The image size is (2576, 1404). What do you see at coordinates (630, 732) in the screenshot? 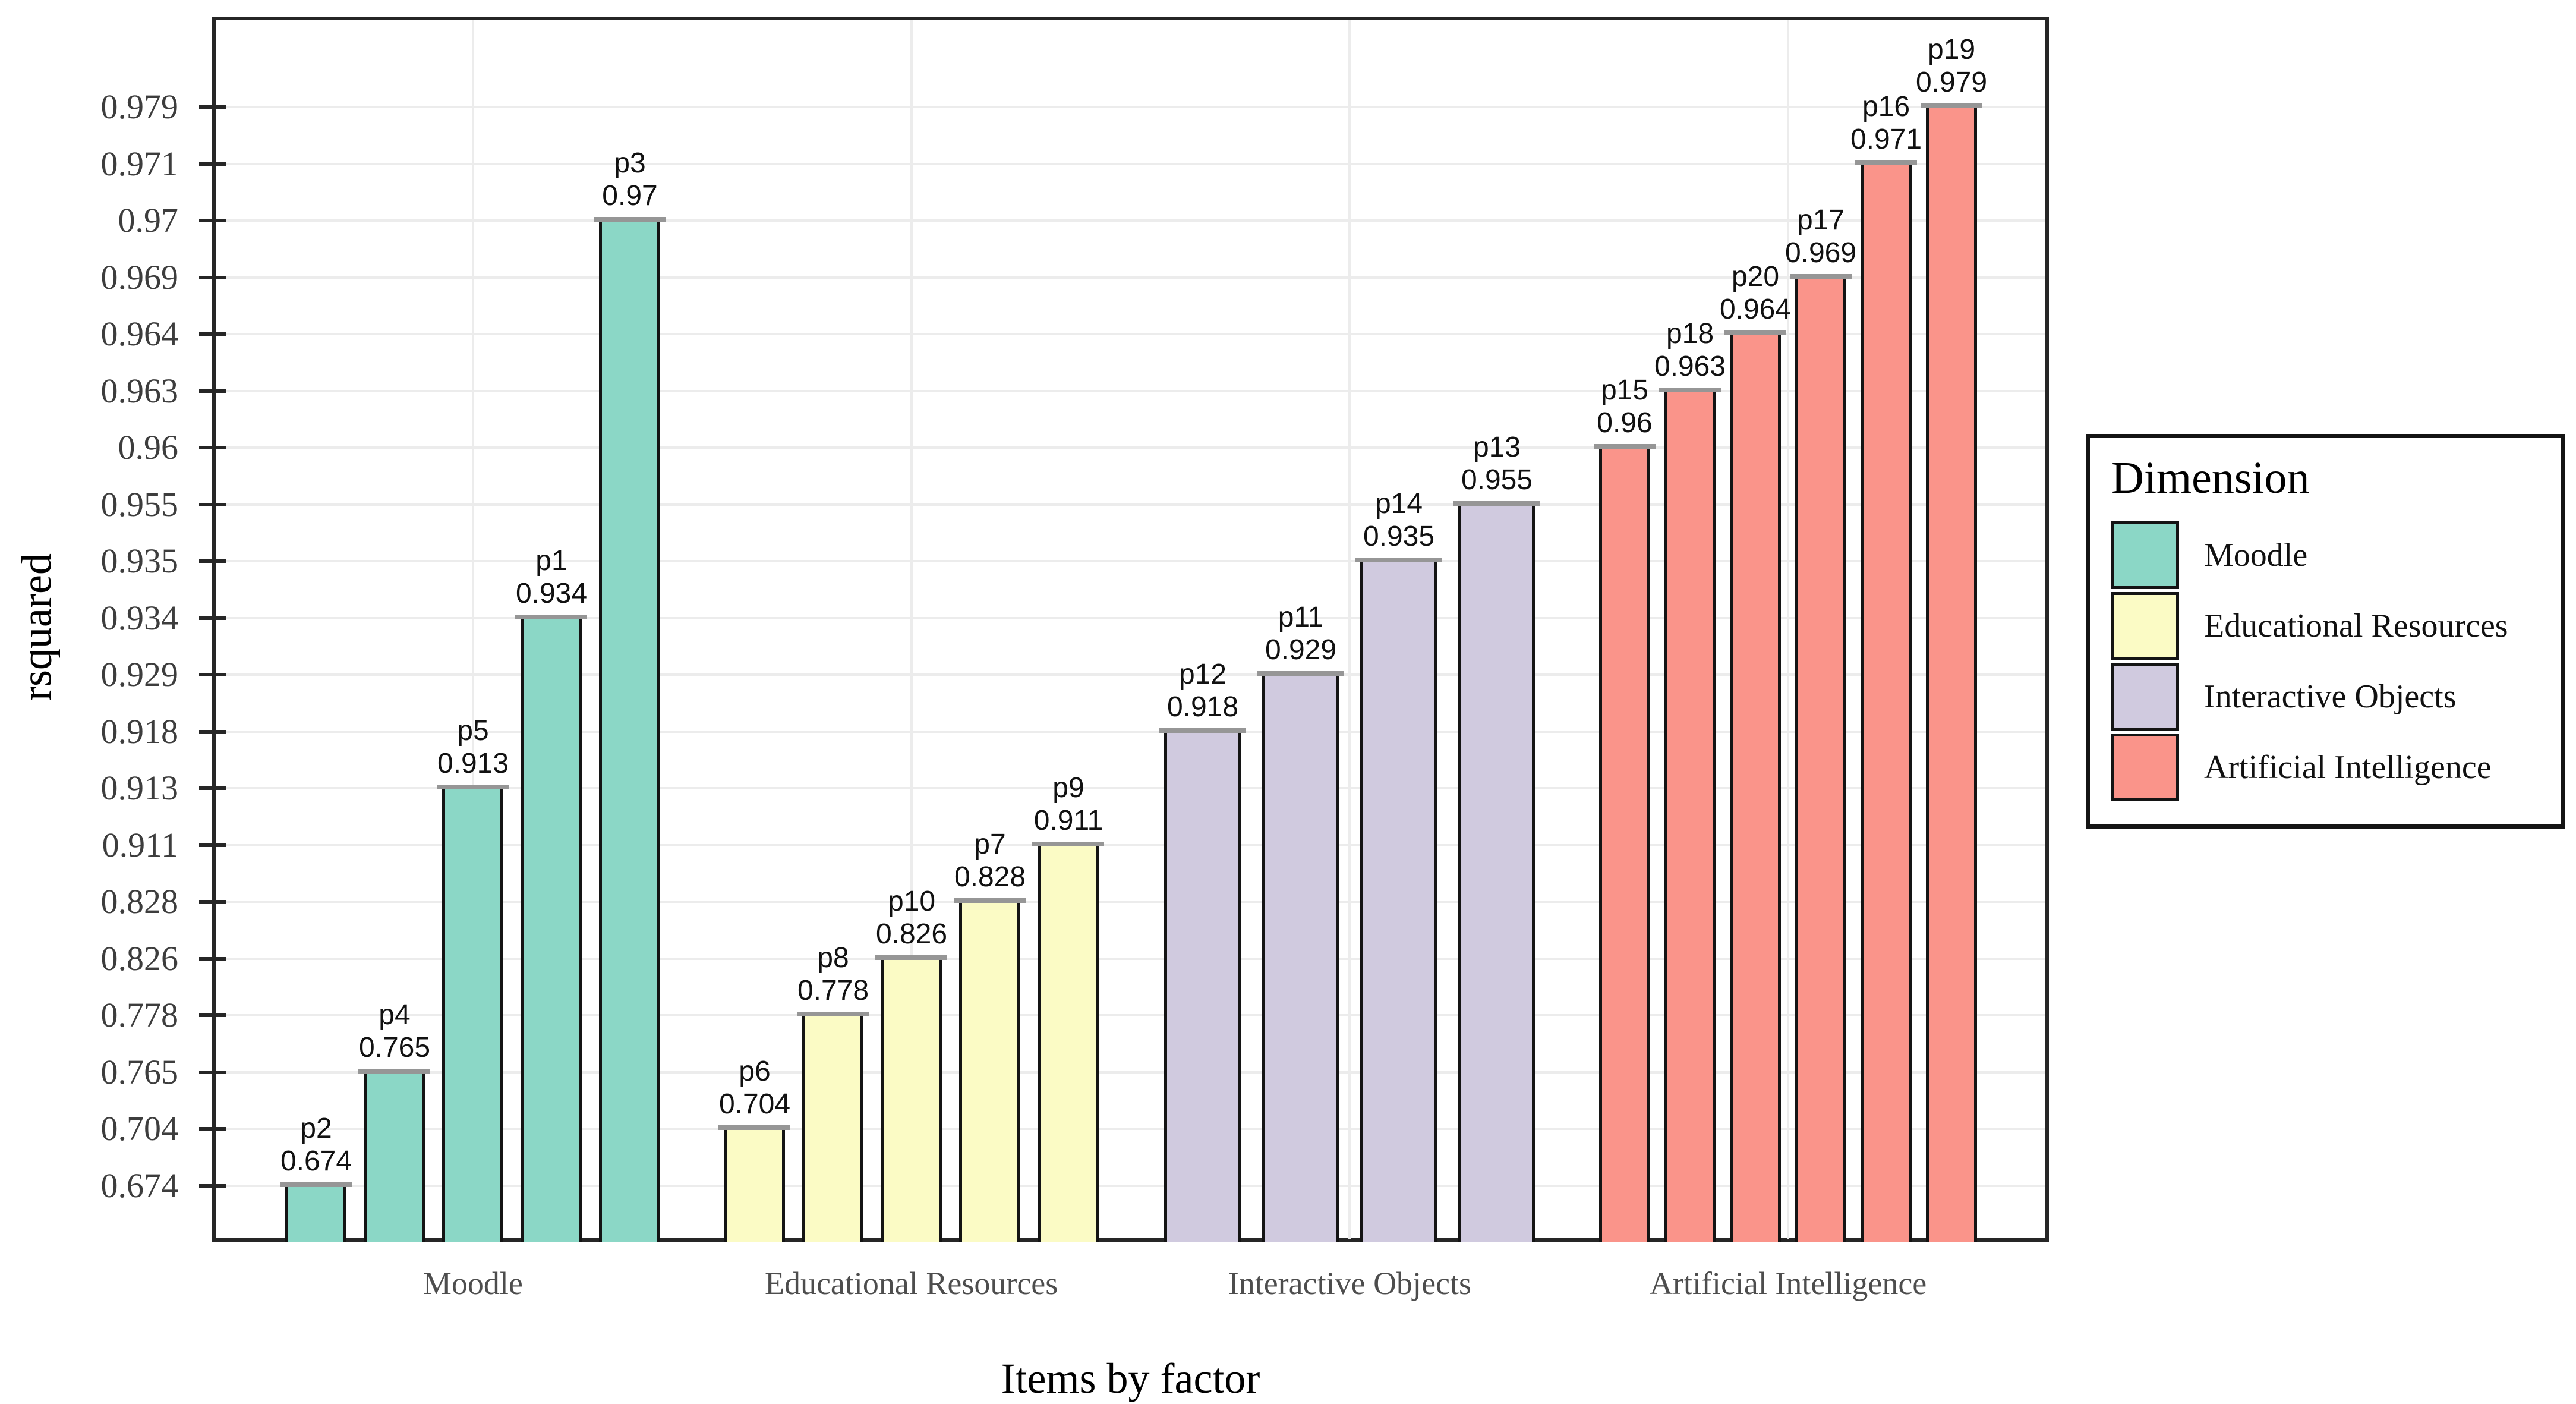
I see `bar-p3` at bounding box center [630, 732].